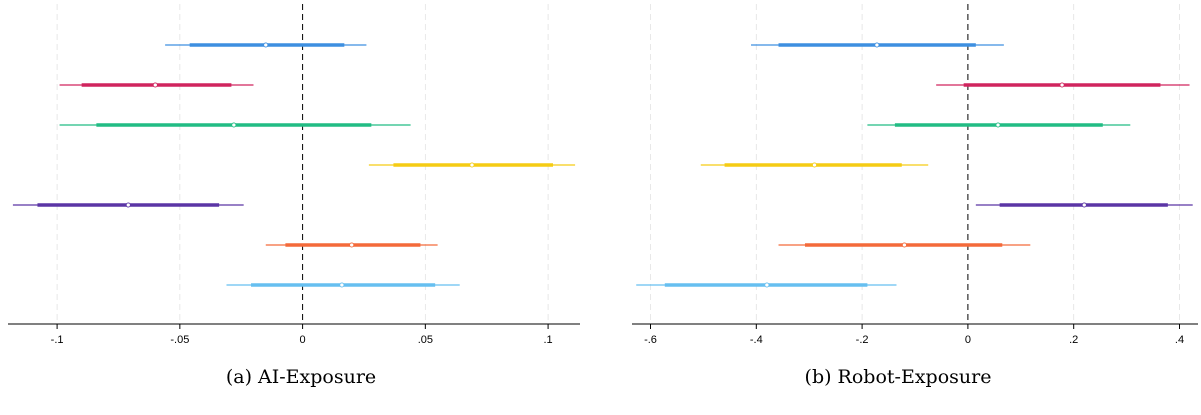  I want to click on caption-ai-exposure: (a) AI-Exposure, so click(301, 377).